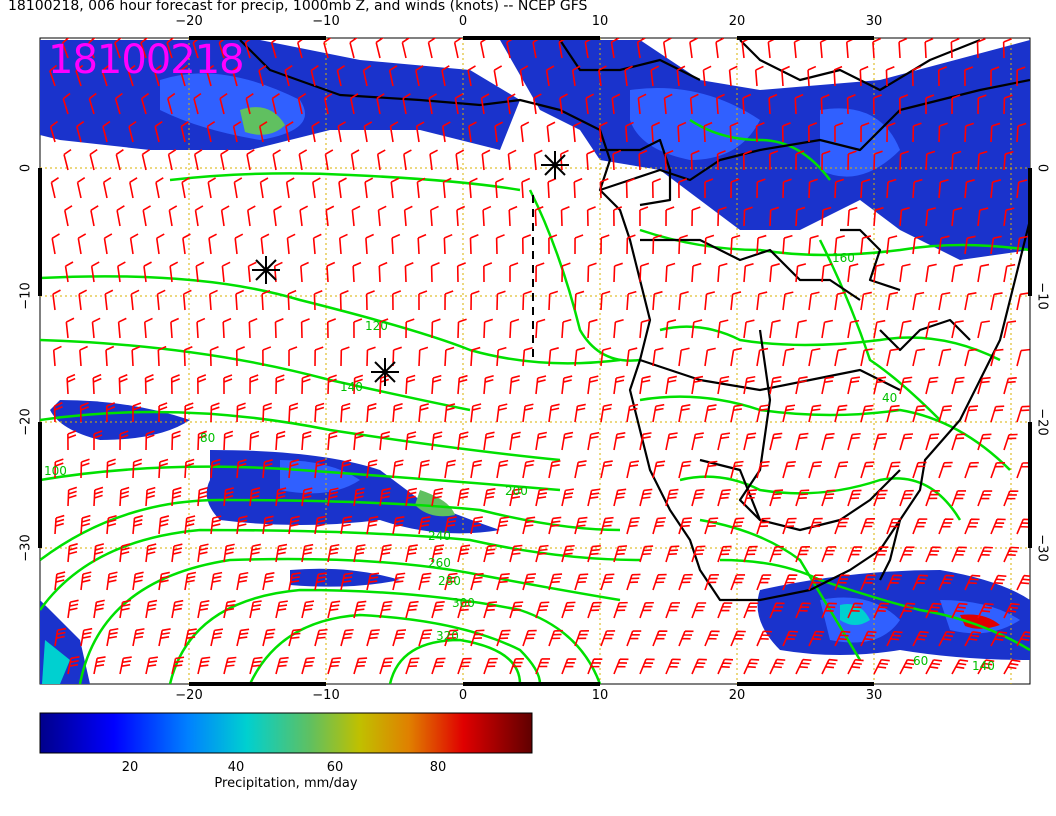 Image resolution: width=1056 pixels, height=816 pixels. I want to click on lat-label-right: −30, so click(1042, 548).